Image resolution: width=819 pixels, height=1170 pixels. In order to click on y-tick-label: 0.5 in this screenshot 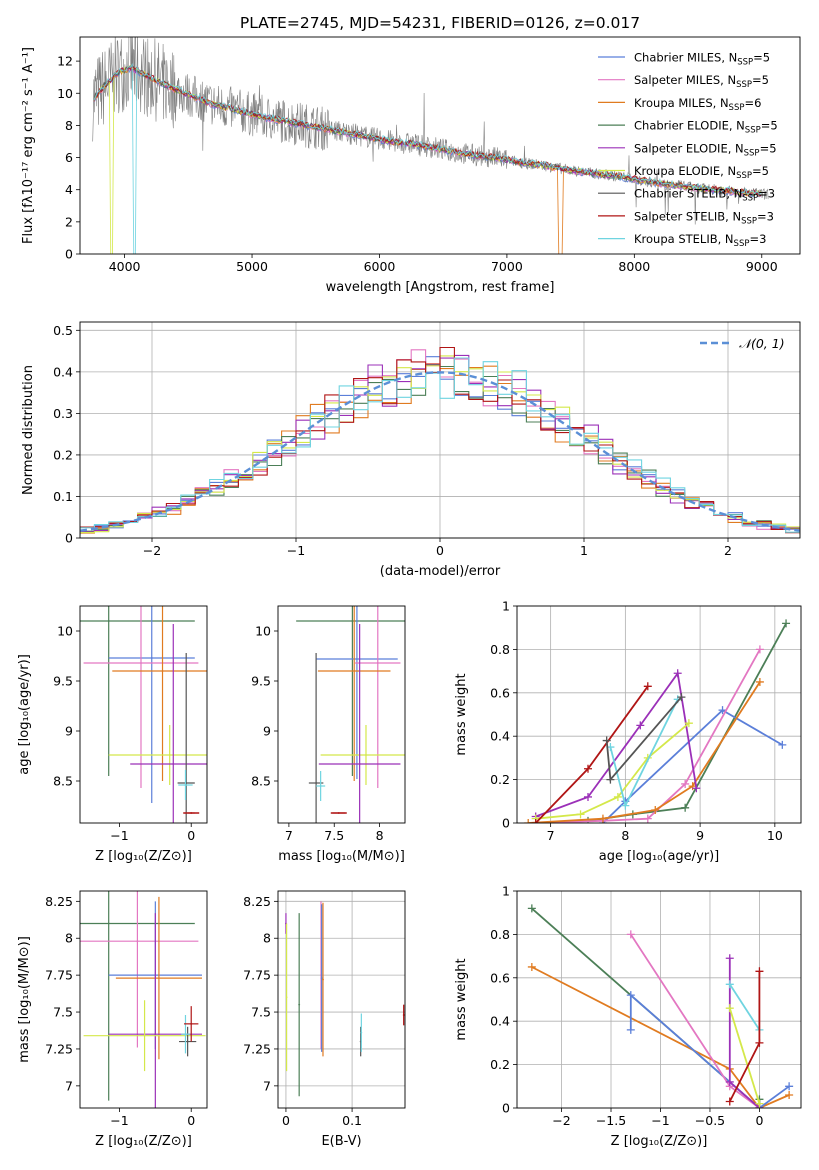, I will do `click(63, 330)`.